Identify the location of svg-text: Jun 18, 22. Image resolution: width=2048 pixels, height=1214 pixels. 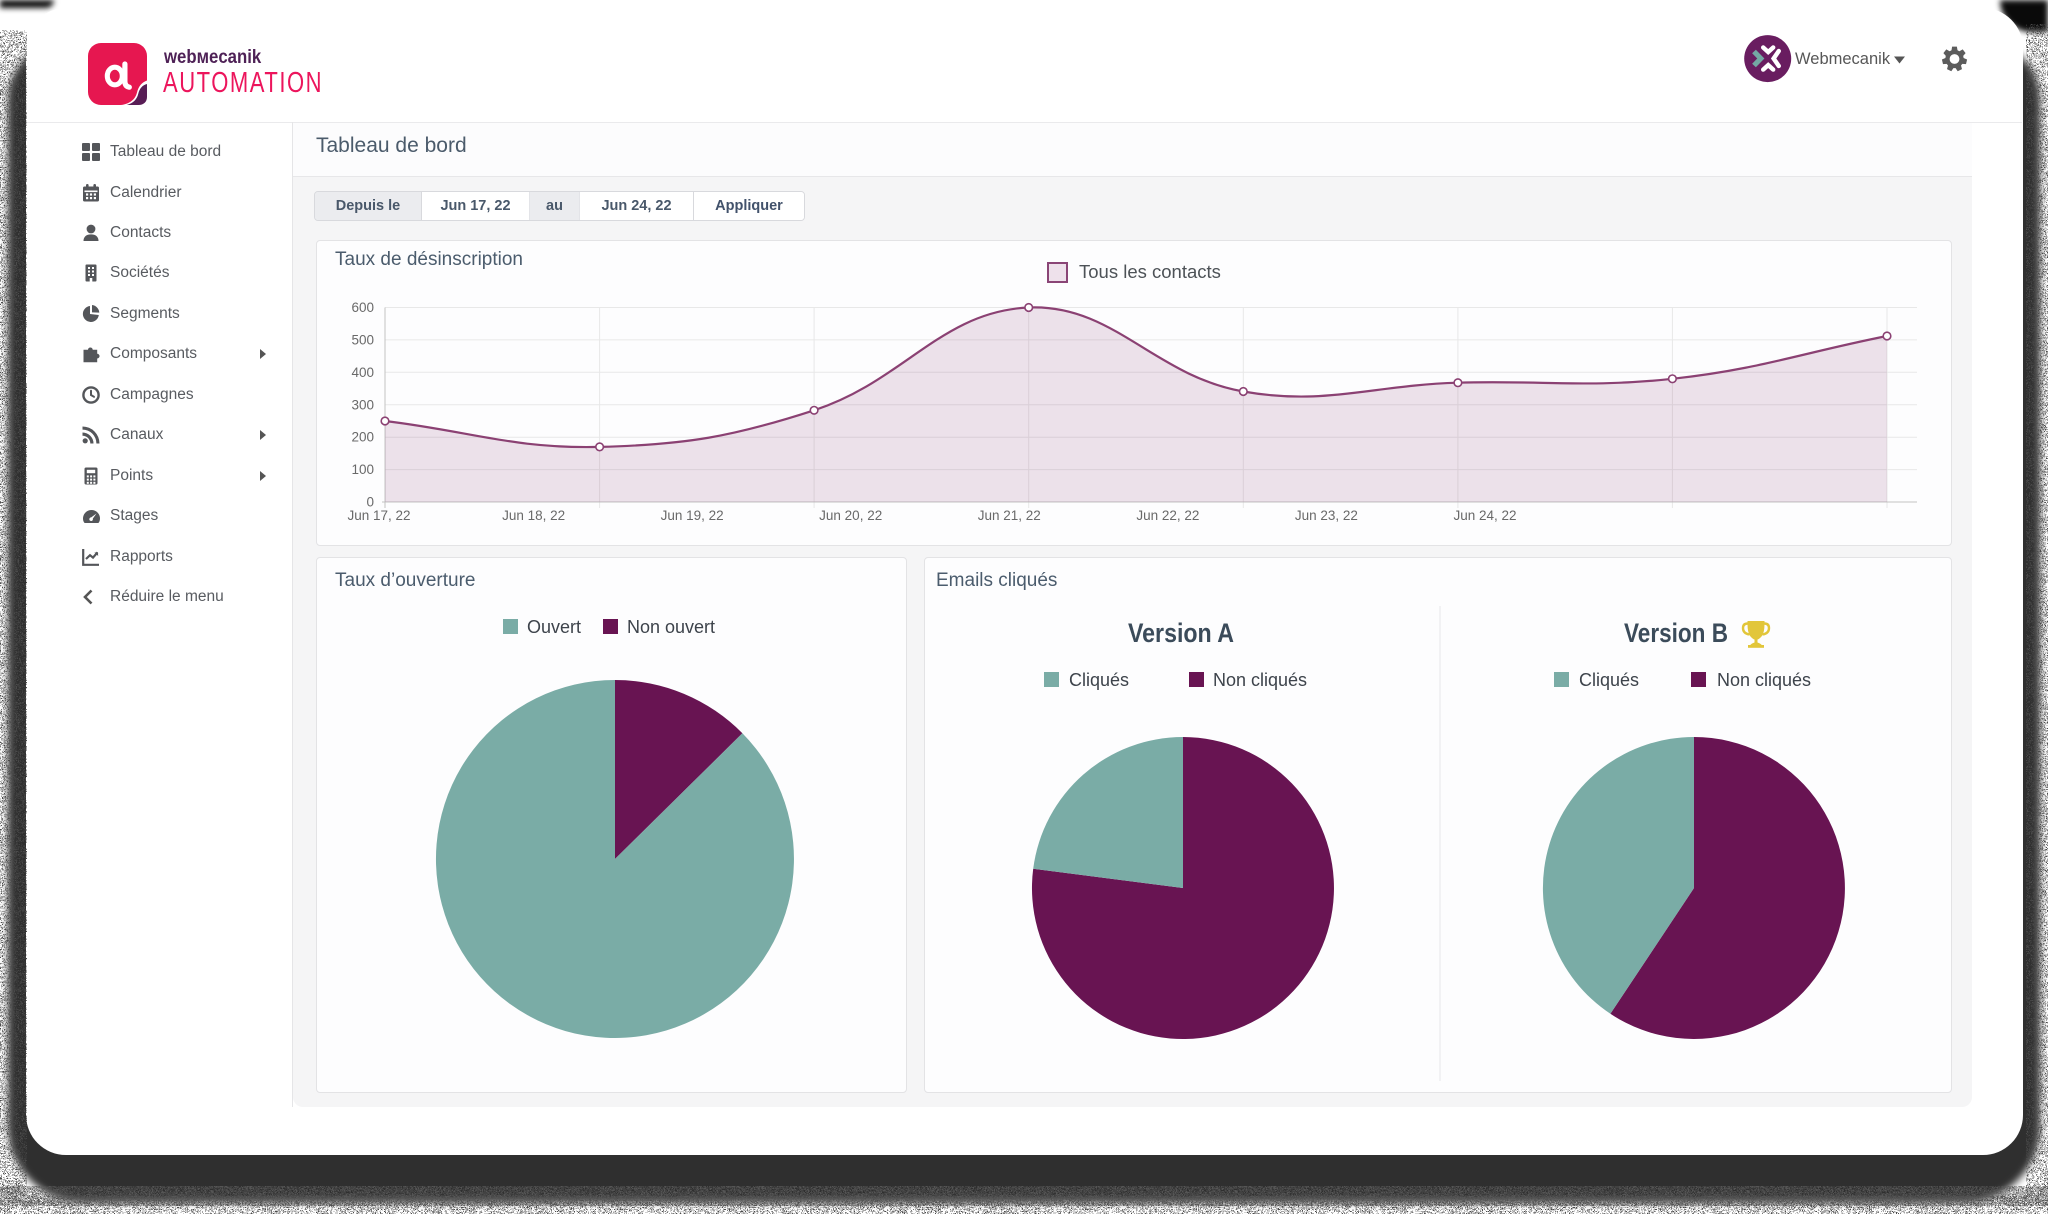
(533, 515).